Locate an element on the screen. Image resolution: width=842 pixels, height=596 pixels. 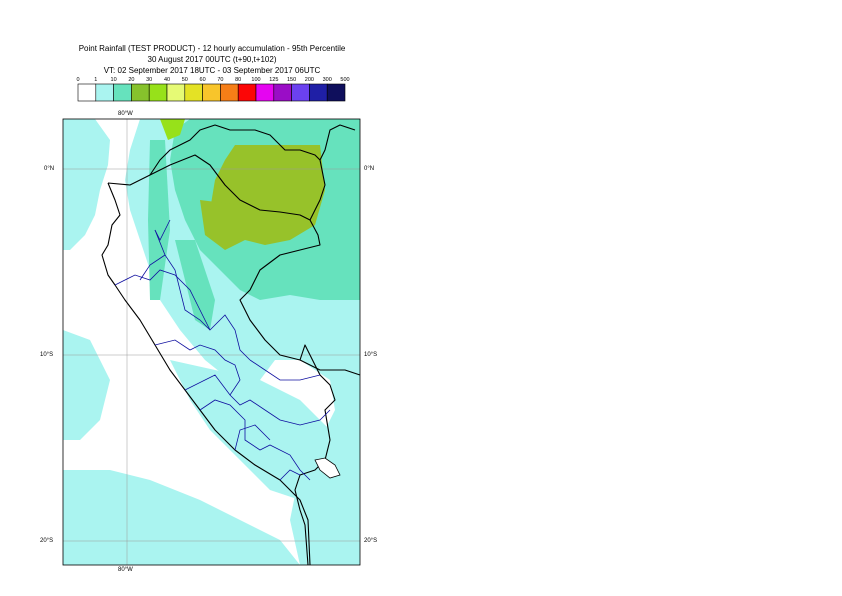
legend-threshold-label: 500 is located at coordinates (344, 80).